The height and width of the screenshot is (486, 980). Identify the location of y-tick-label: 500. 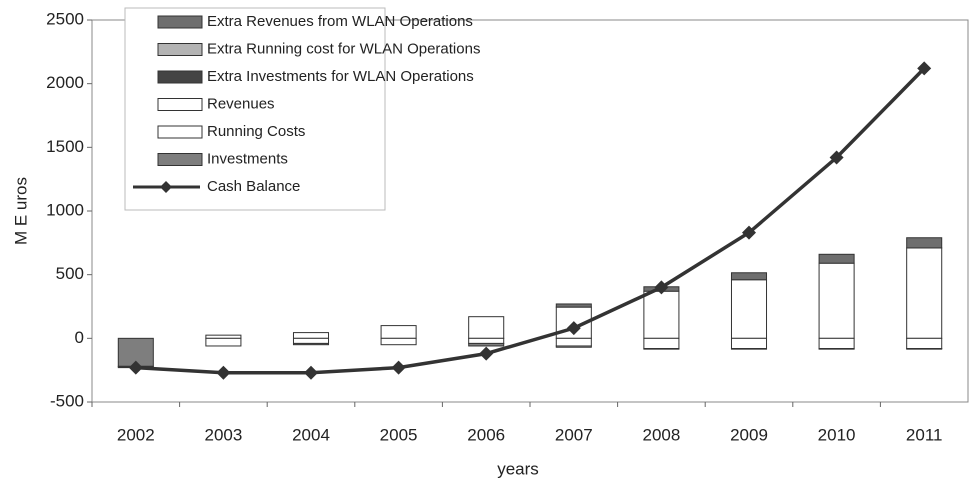
(70, 273).